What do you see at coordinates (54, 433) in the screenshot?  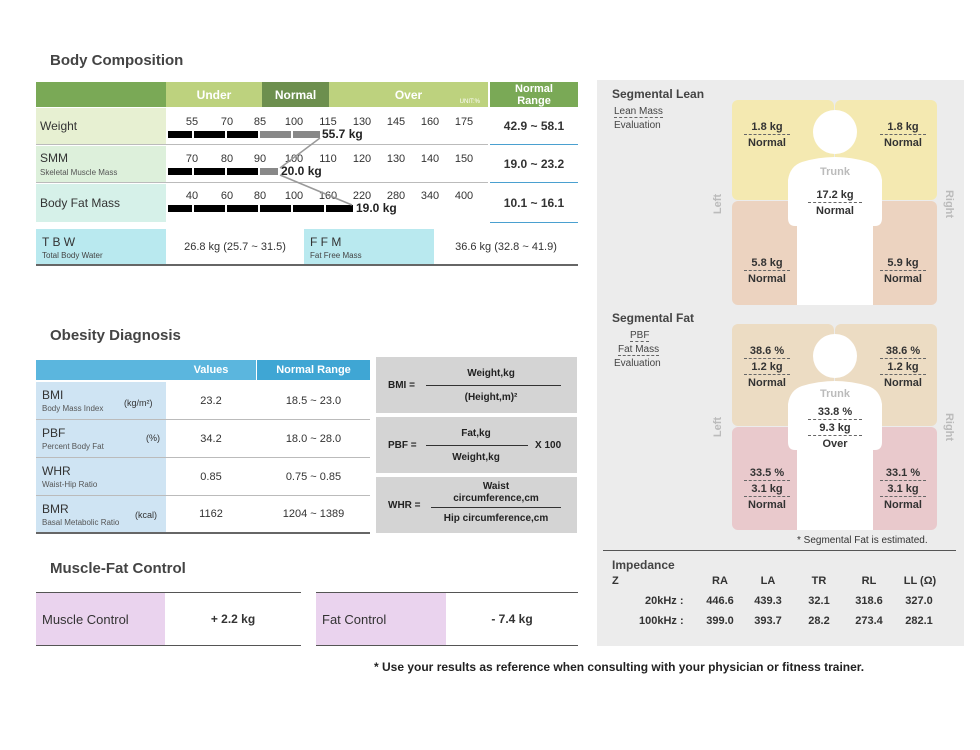 I see `label: PBF` at bounding box center [54, 433].